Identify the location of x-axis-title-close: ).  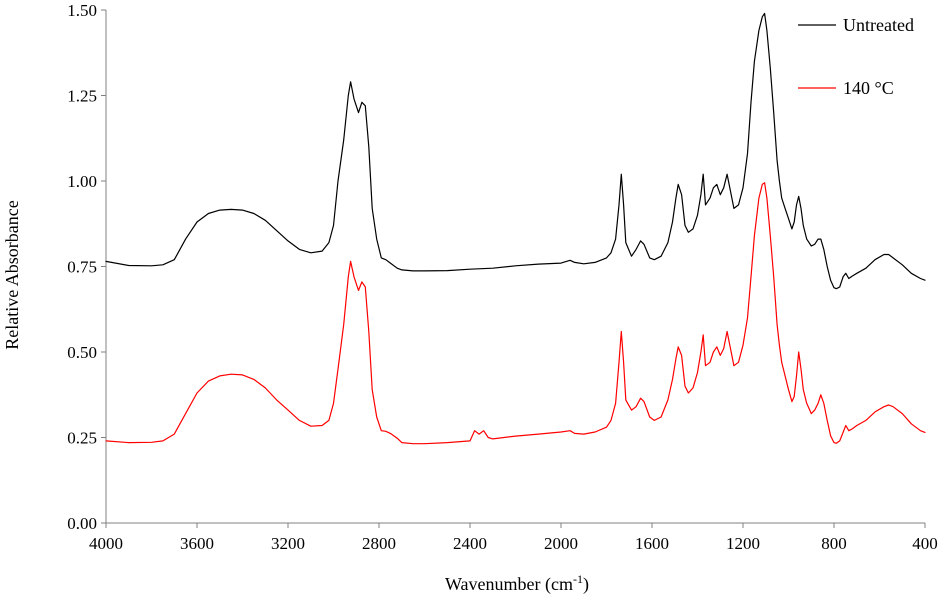
(586, 584).